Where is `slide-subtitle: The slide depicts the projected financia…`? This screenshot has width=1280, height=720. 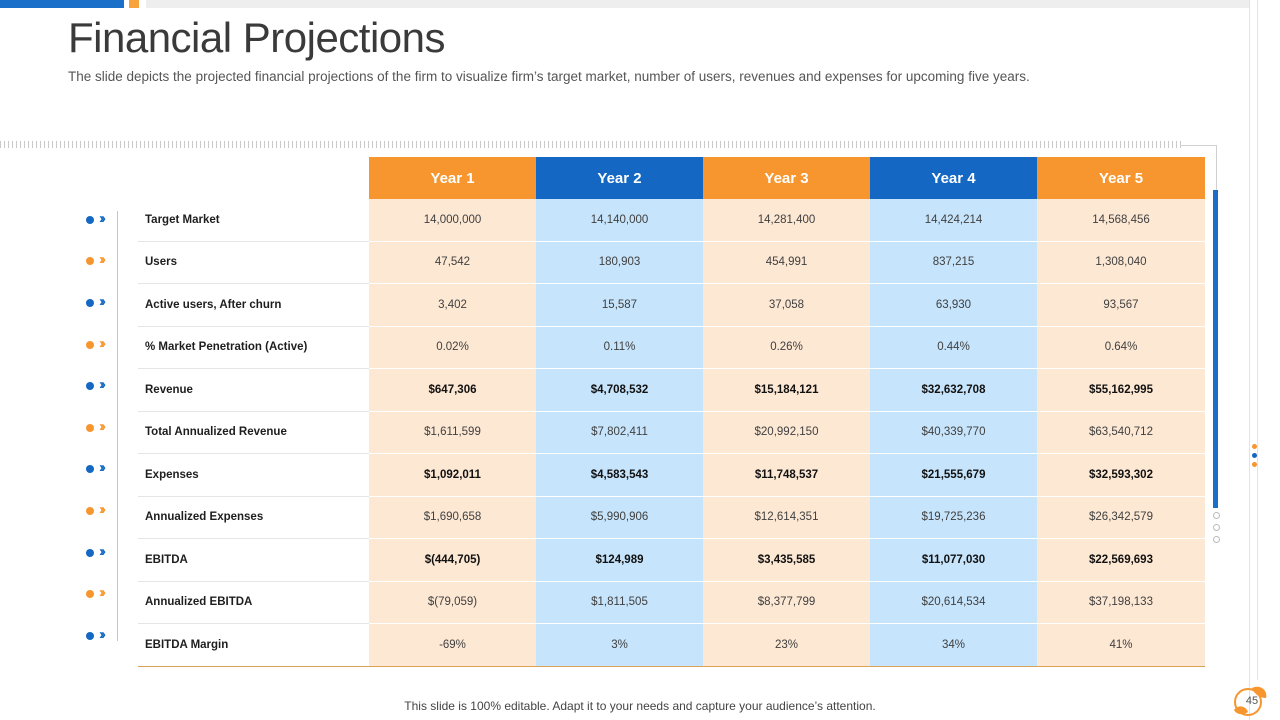 slide-subtitle: The slide depicts the projected financia… is located at coordinates (549, 76).